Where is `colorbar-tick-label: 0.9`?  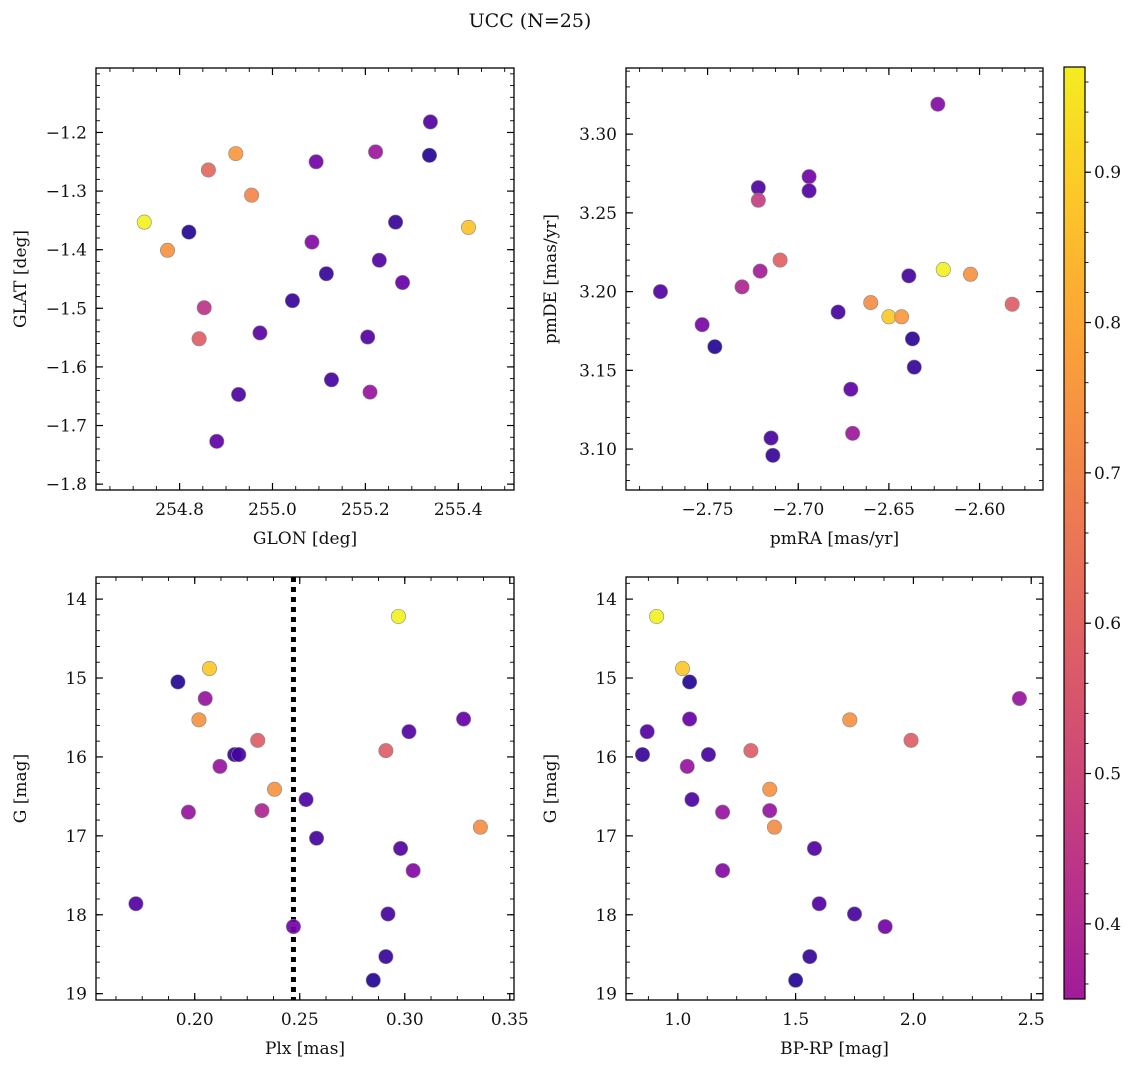 colorbar-tick-label: 0.9 is located at coordinates (1107, 173).